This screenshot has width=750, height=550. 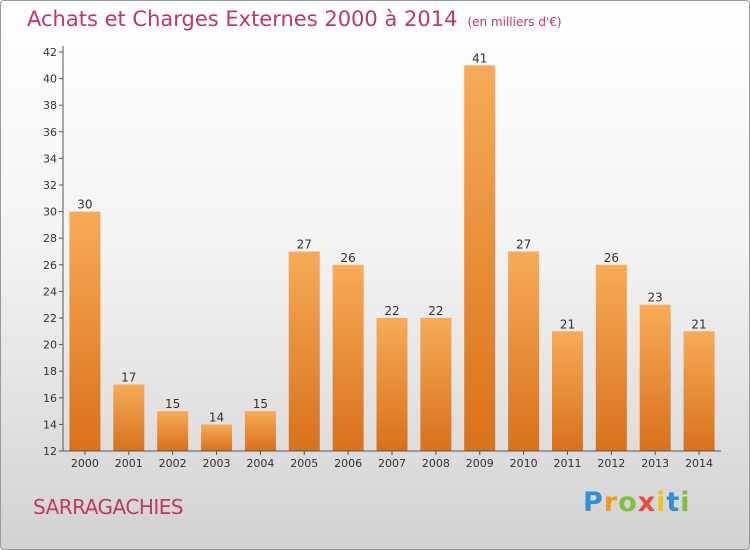 I want to click on y-tick-label: 24, so click(x=50, y=291).